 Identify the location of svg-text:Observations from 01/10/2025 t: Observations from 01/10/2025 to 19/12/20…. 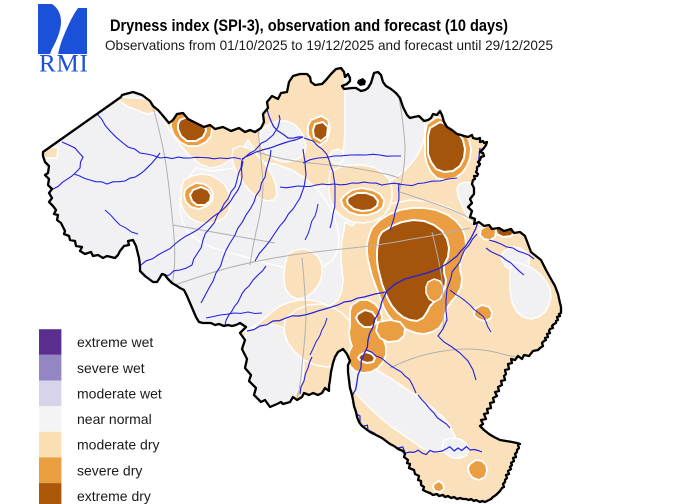
(329, 45).